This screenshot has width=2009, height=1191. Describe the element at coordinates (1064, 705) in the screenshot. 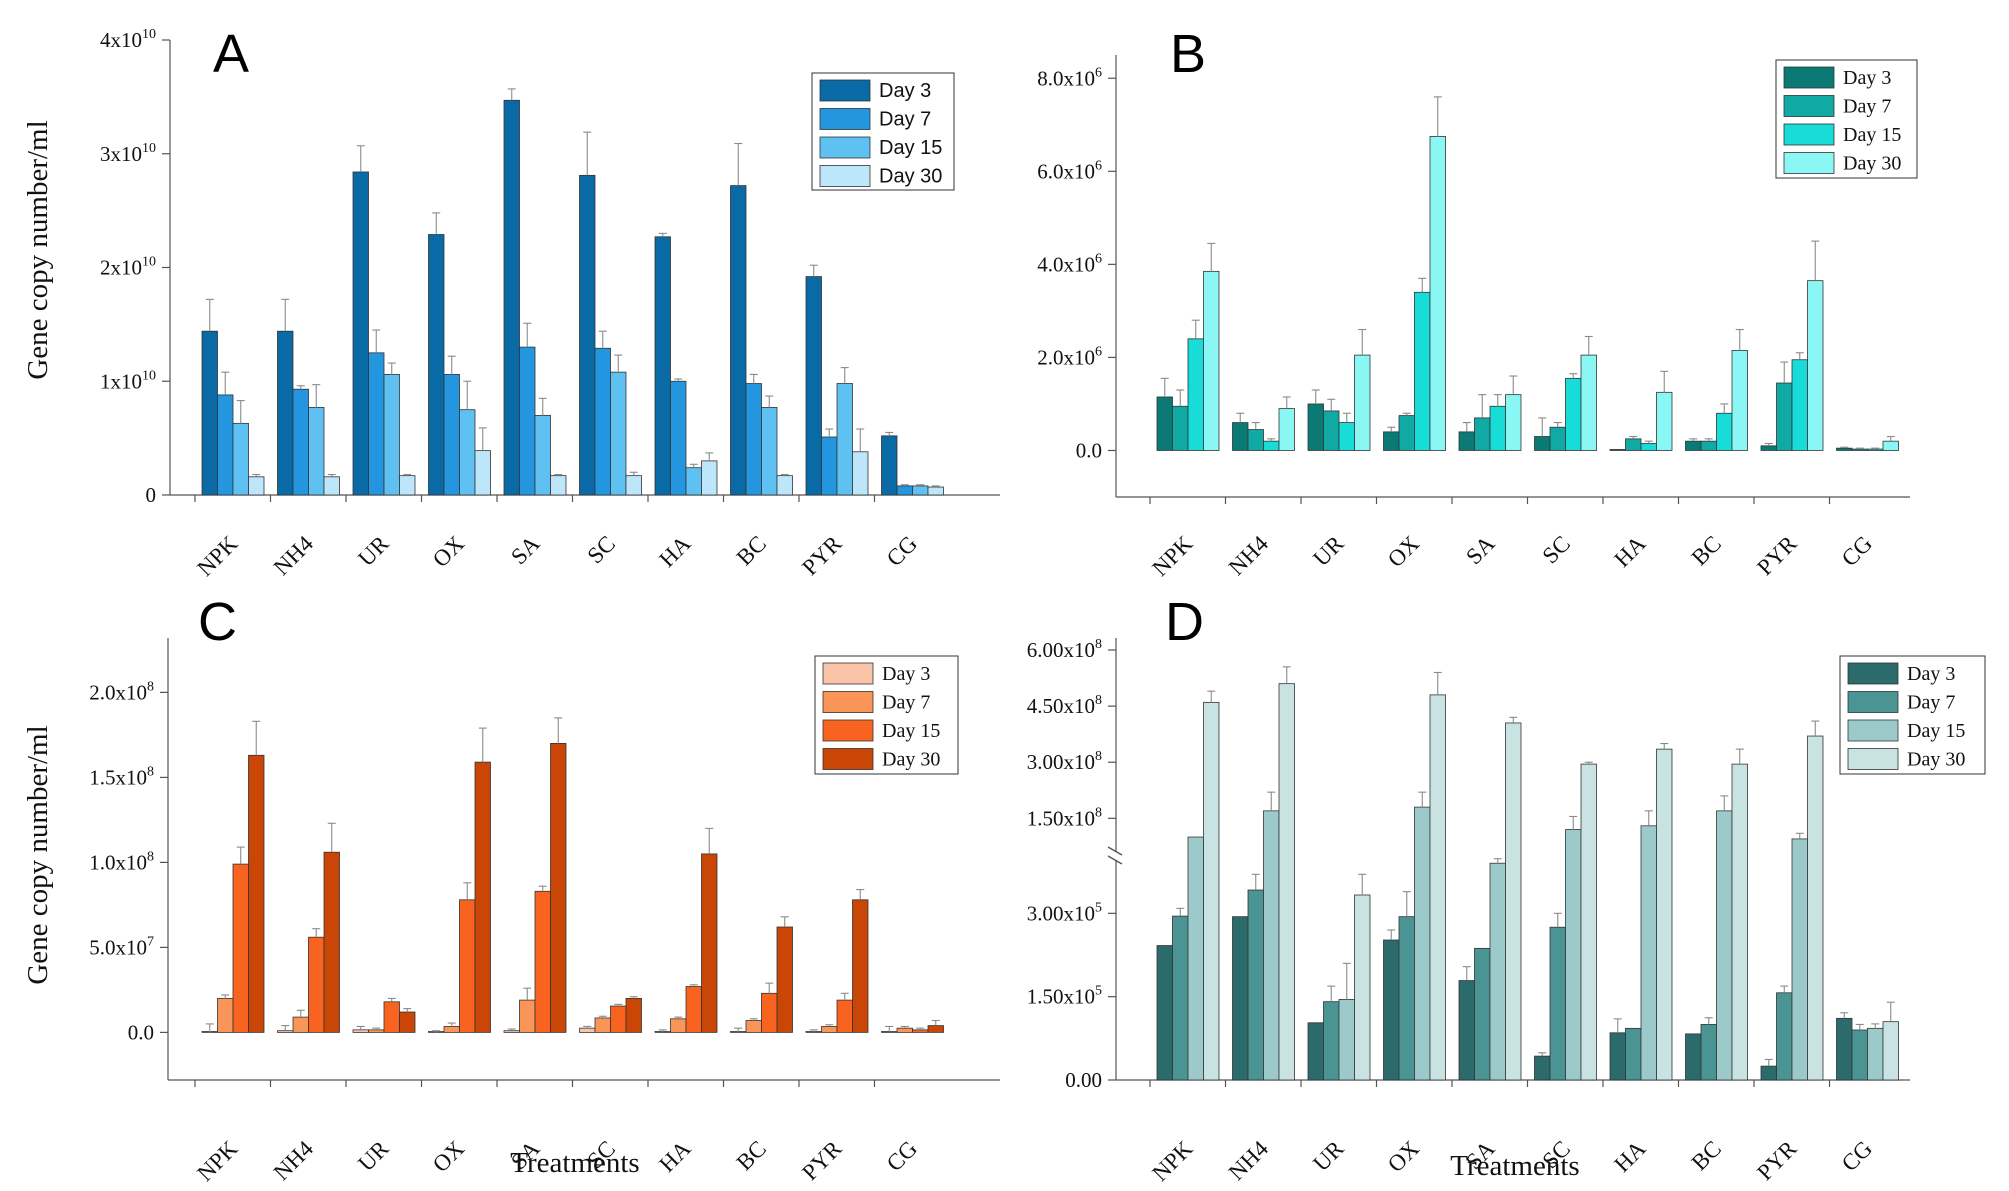

I see `y-tick-label-d: 4.50x10⁸` at that location.